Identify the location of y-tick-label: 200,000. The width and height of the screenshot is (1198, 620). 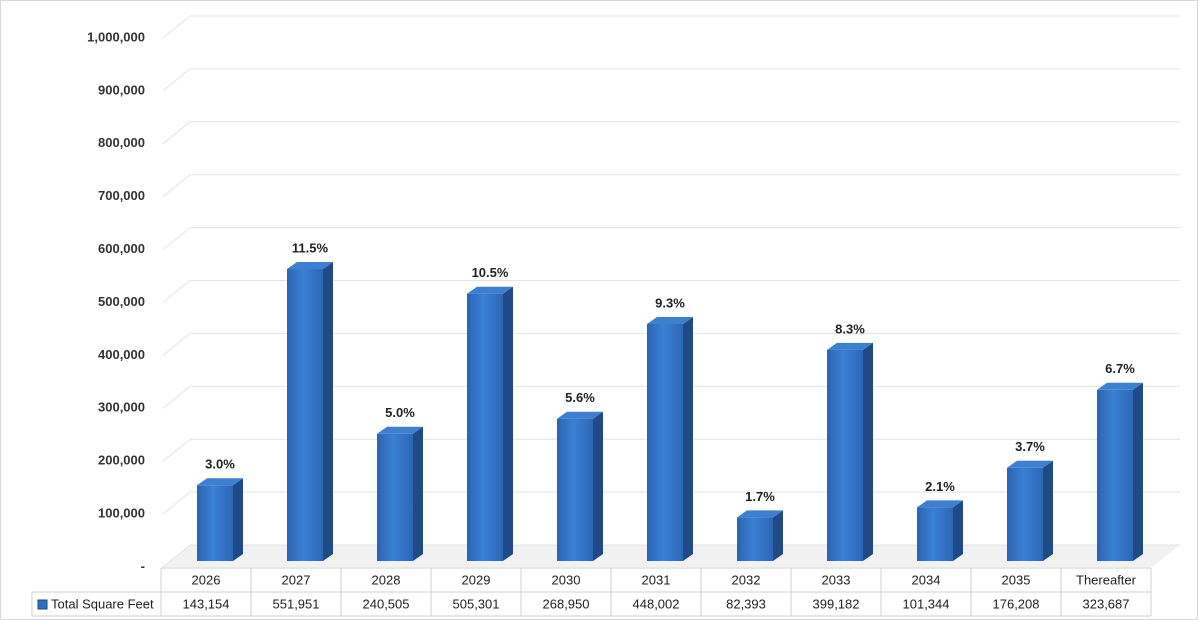
(121, 460).